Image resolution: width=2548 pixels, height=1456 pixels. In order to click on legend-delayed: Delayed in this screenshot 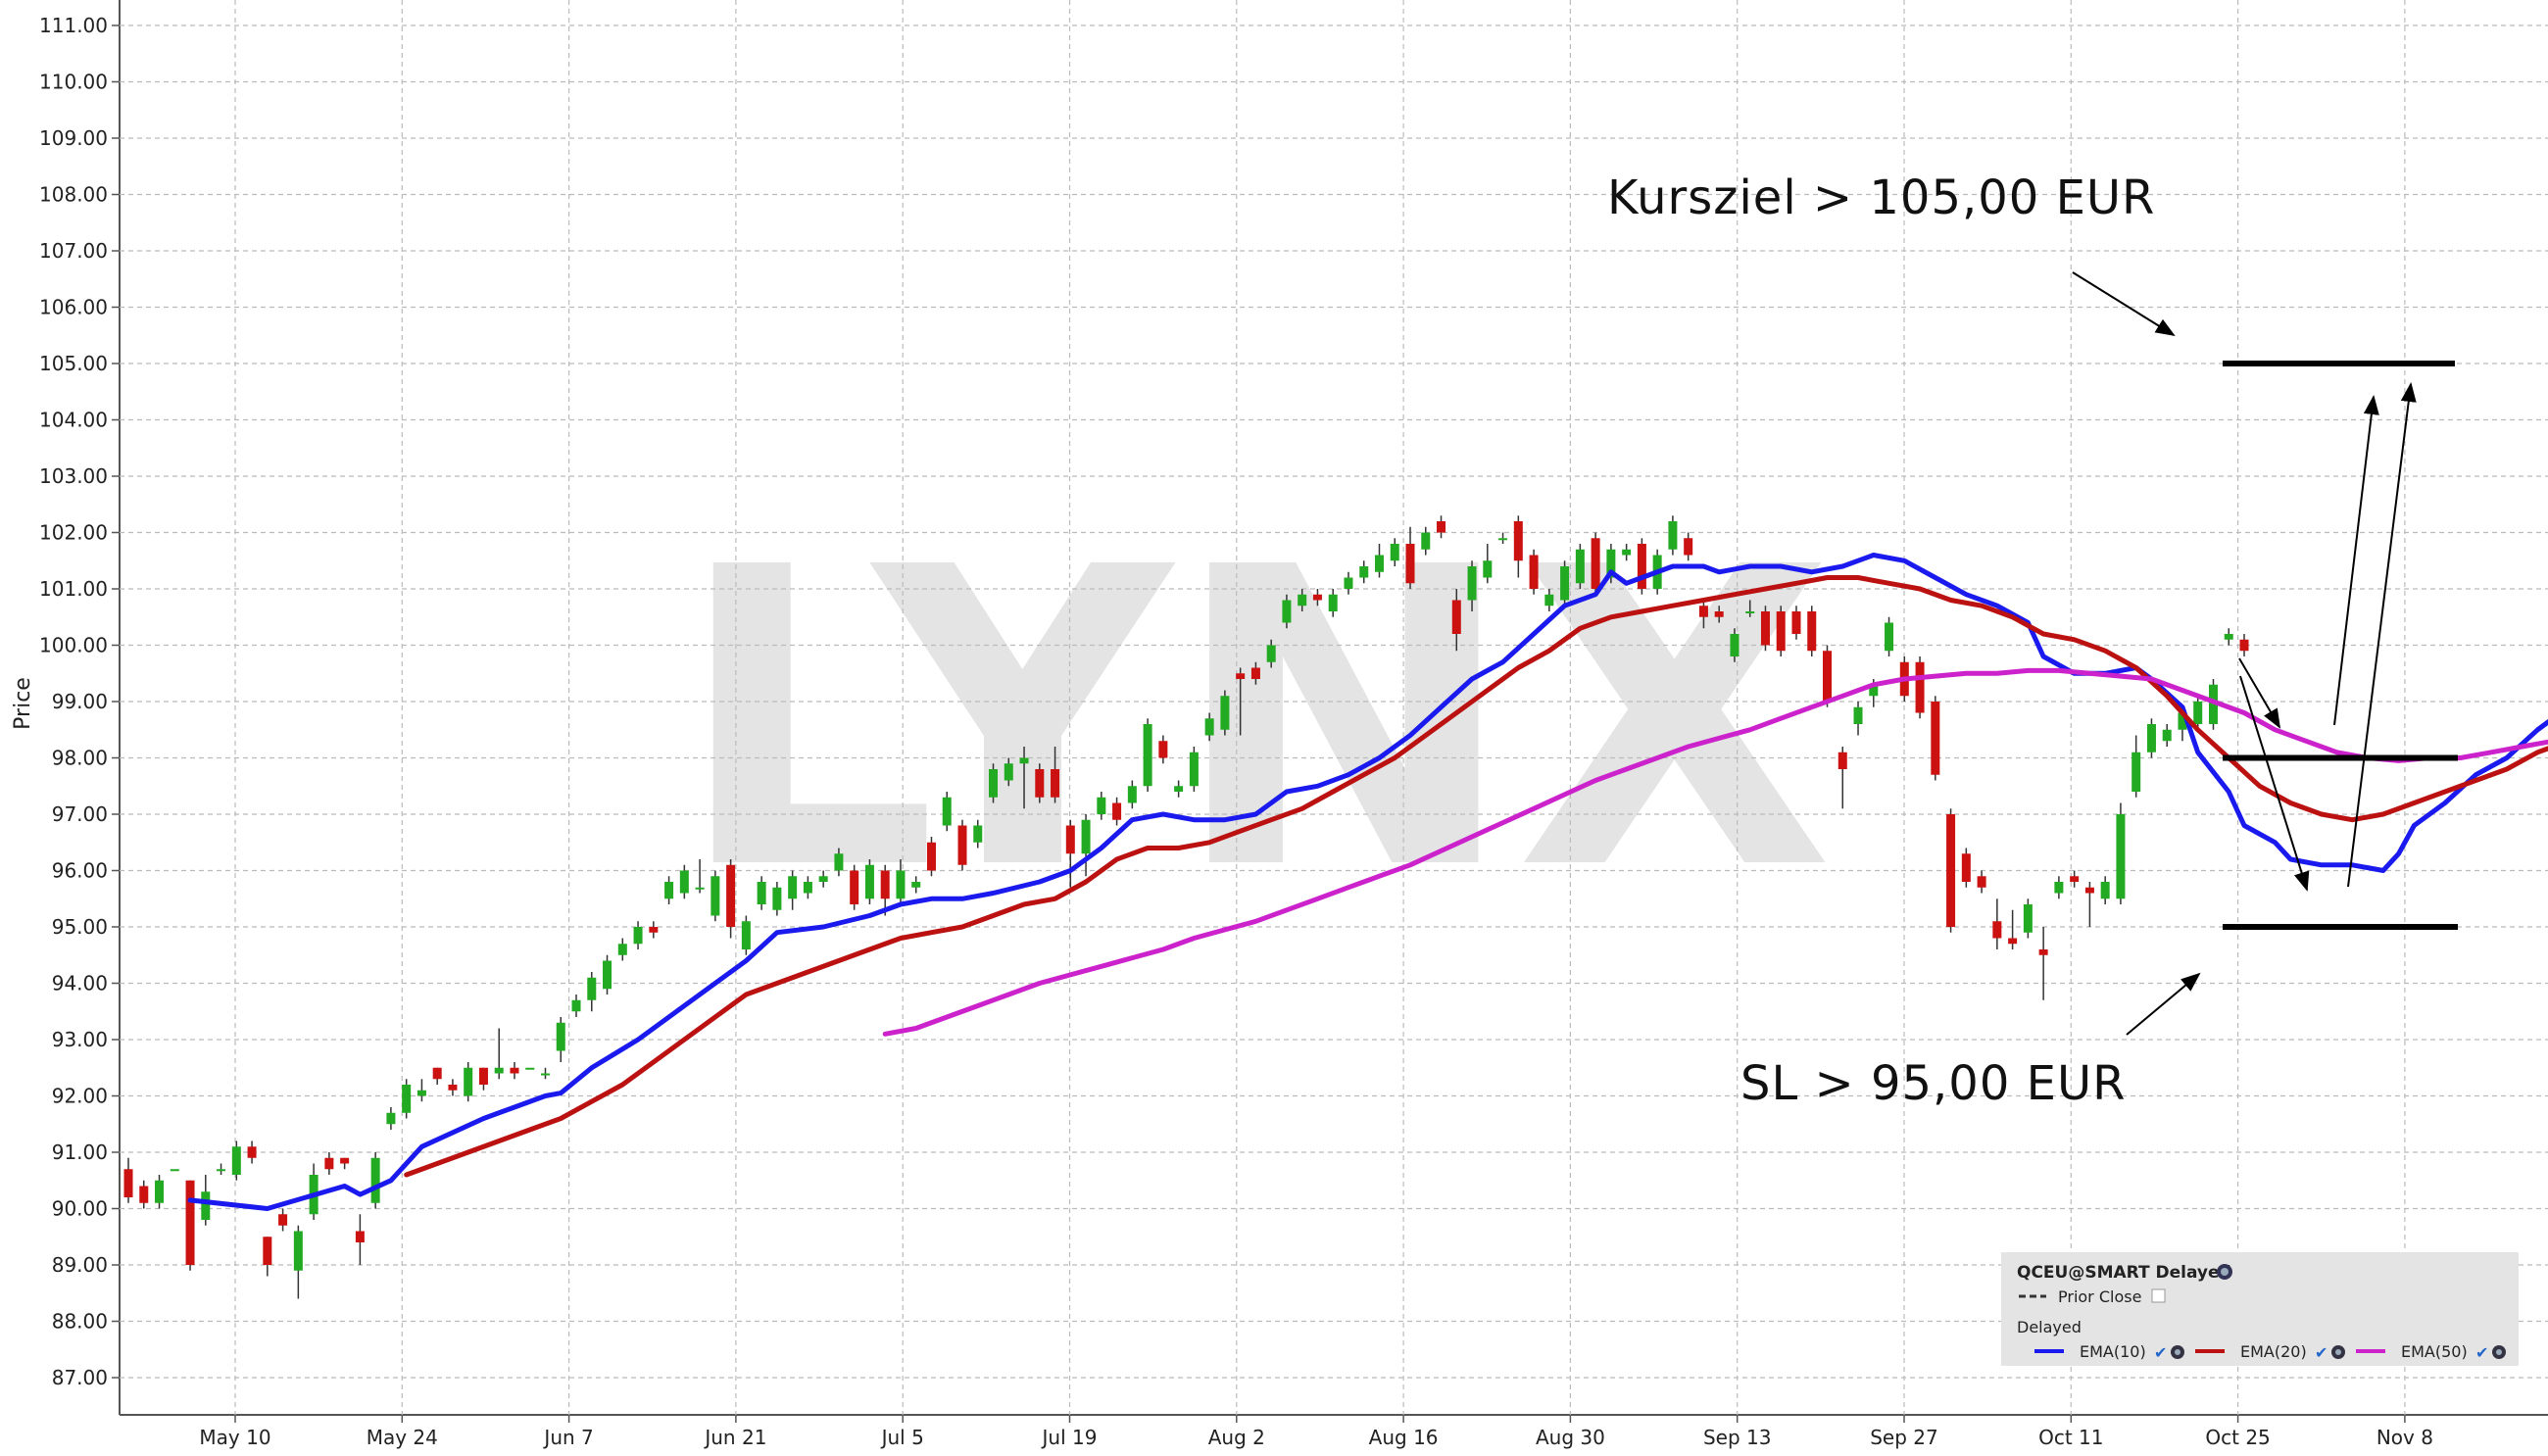, I will do `click(2049, 1327)`.